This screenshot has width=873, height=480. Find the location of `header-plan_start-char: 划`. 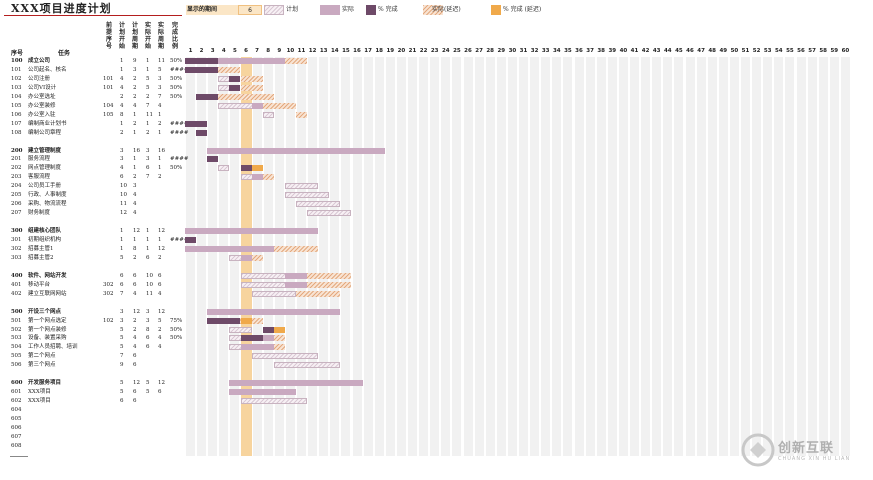

header-plan_start-char: 划 is located at coordinates (121, 32).